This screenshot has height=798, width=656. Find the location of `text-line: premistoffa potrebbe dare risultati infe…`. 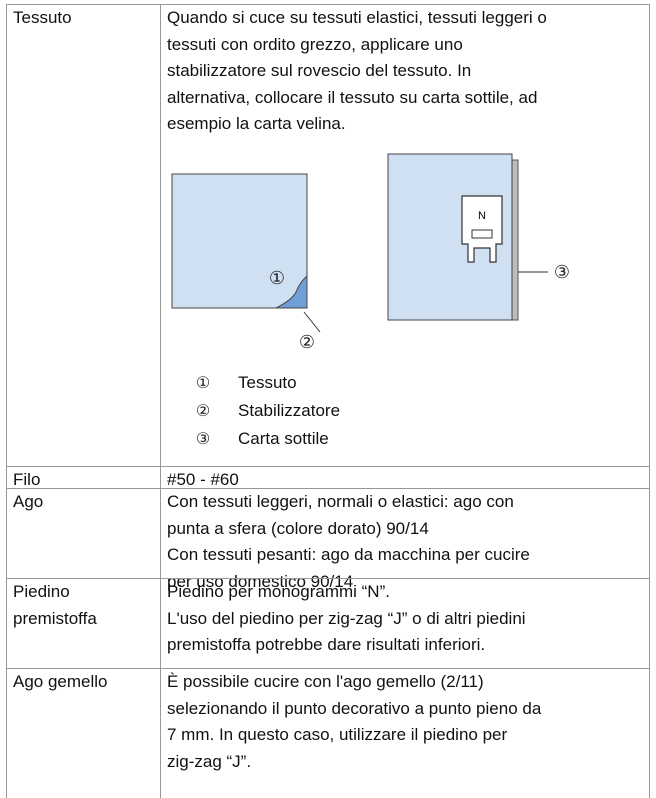

text-line: premistoffa potrebbe dare risultati infe… is located at coordinates (326, 645).